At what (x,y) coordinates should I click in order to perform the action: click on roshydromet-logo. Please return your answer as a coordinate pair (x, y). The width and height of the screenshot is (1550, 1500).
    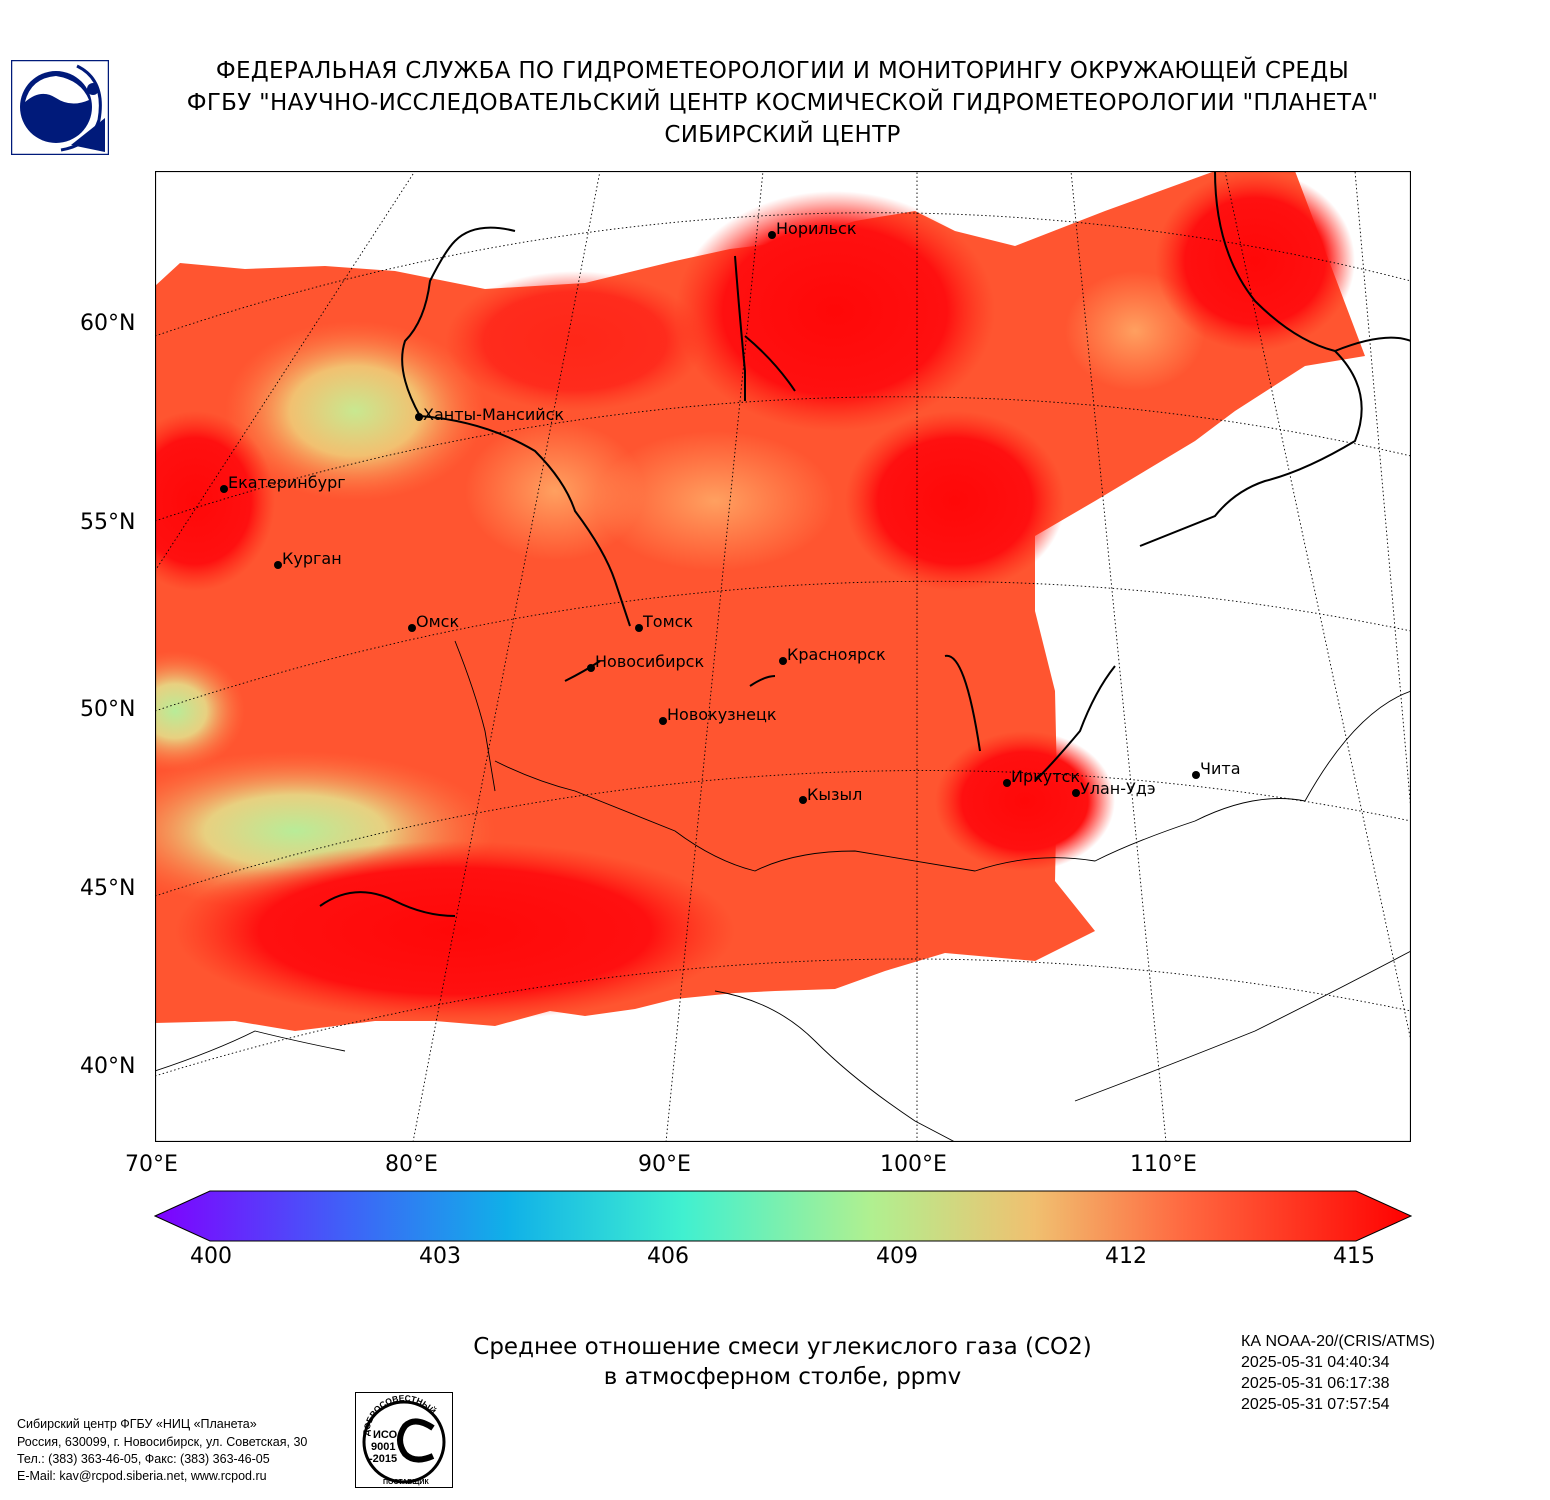
    Looking at the image, I should click on (60, 107).